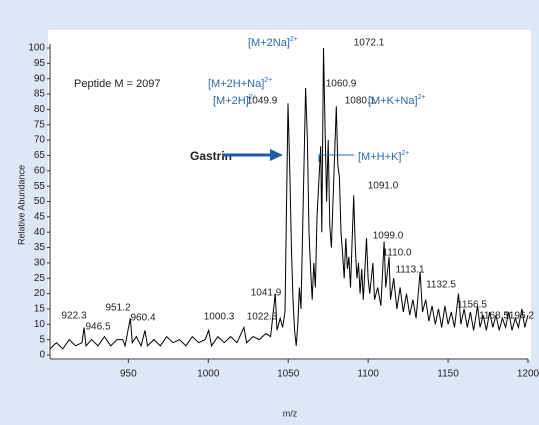 The image size is (539, 425). I want to click on y-tick-label: 40, so click(40, 232).